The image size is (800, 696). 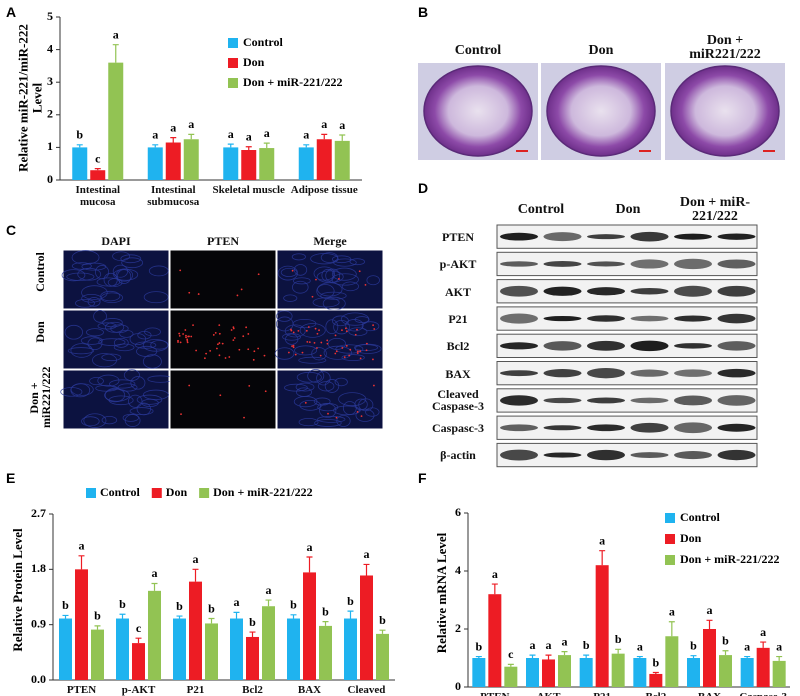 What do you see at coordinates (715, 209) in the screenshot?
I see `blot-group-label: Don + miR-221/222` at bounding box center [715, 209].